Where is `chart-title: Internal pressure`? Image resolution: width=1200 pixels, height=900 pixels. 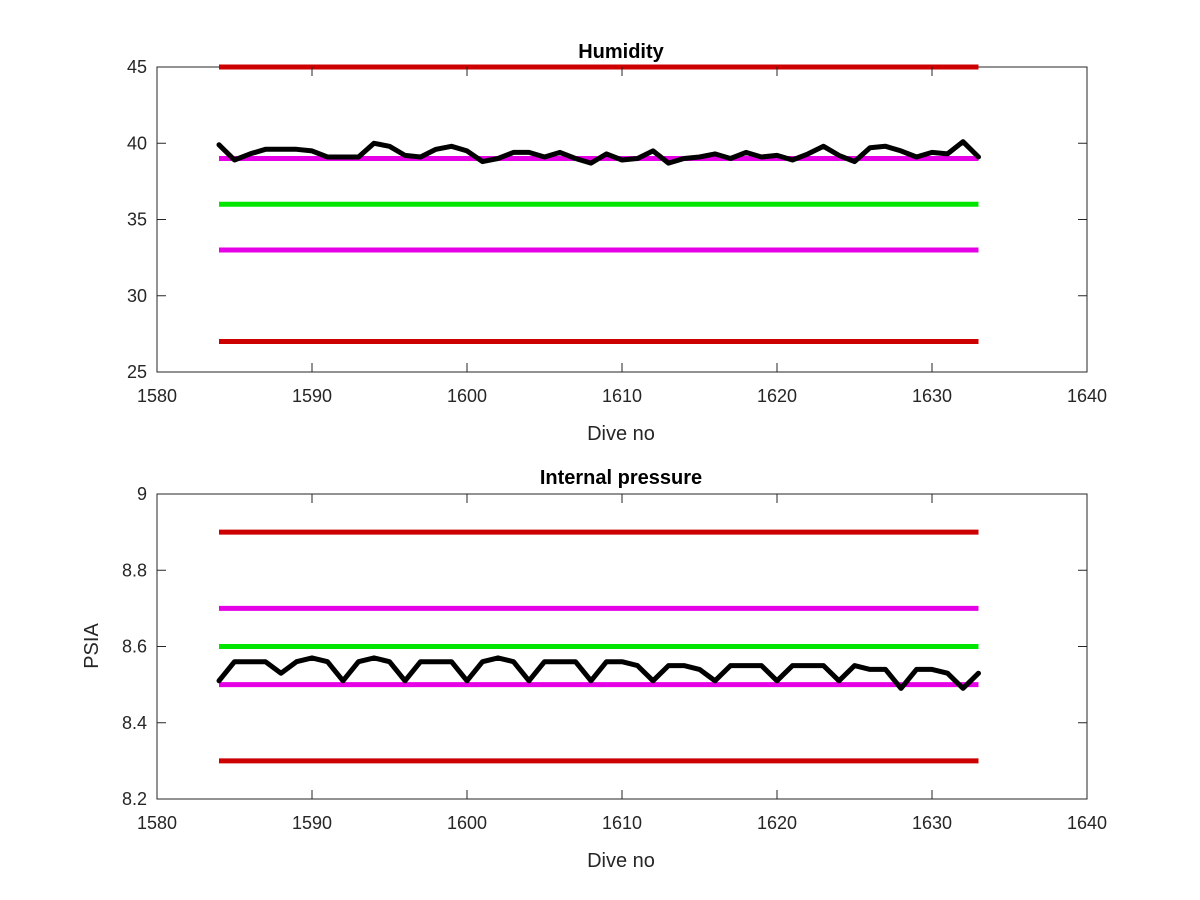
chart-title: Internal pressure is located at coordinates (621, 478).